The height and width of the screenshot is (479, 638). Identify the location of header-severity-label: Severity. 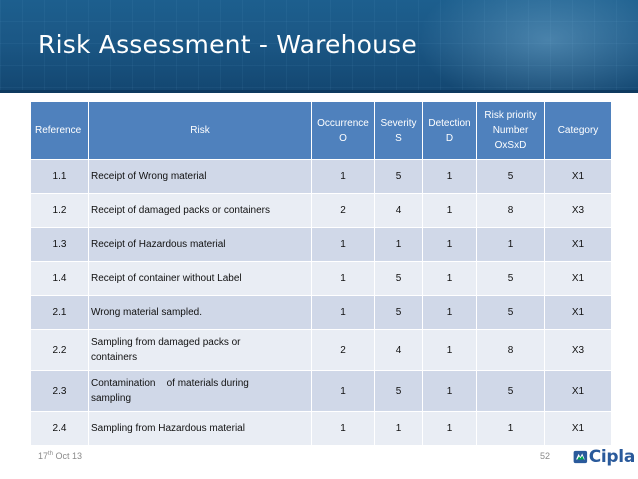
(398, 123).